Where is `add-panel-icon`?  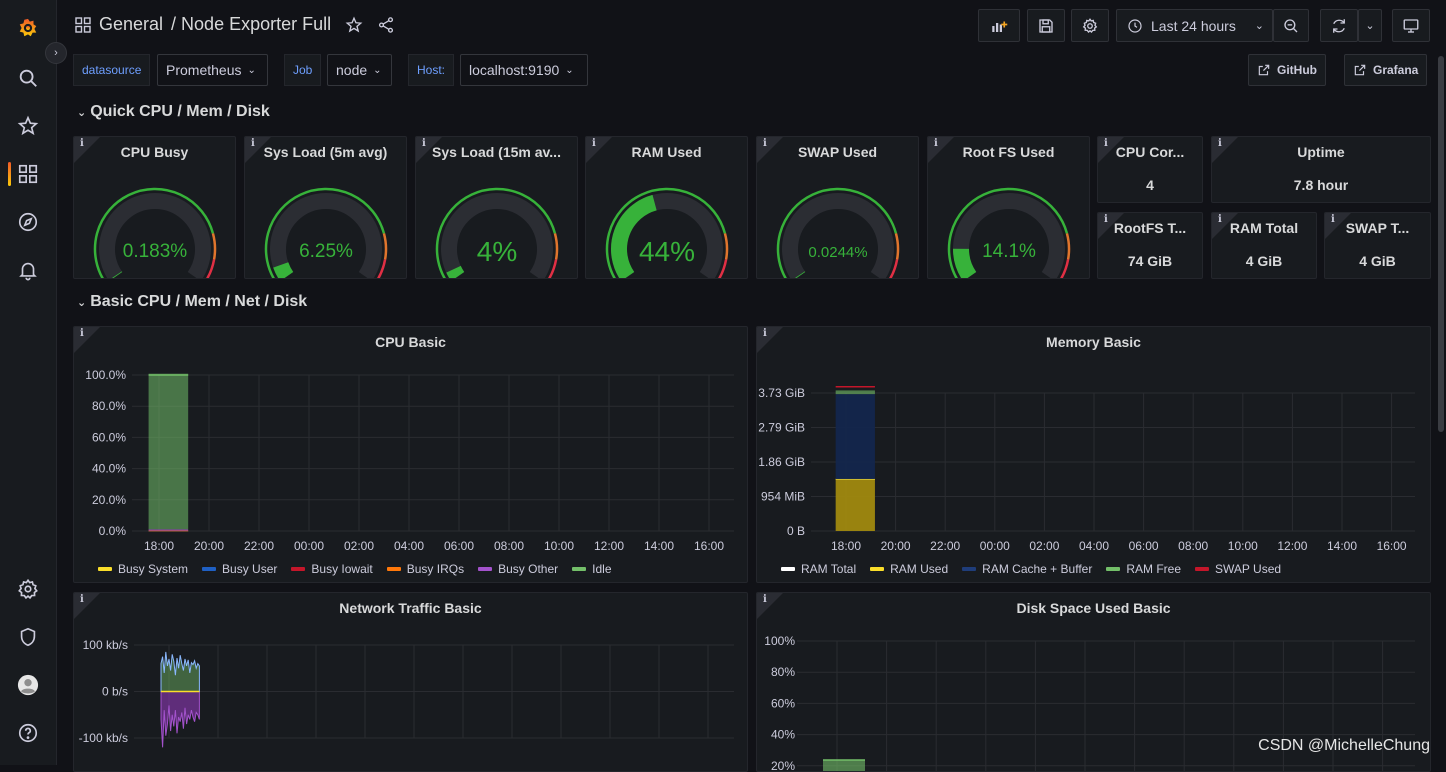 add-panel-icon is located at coordinates (999, 26).